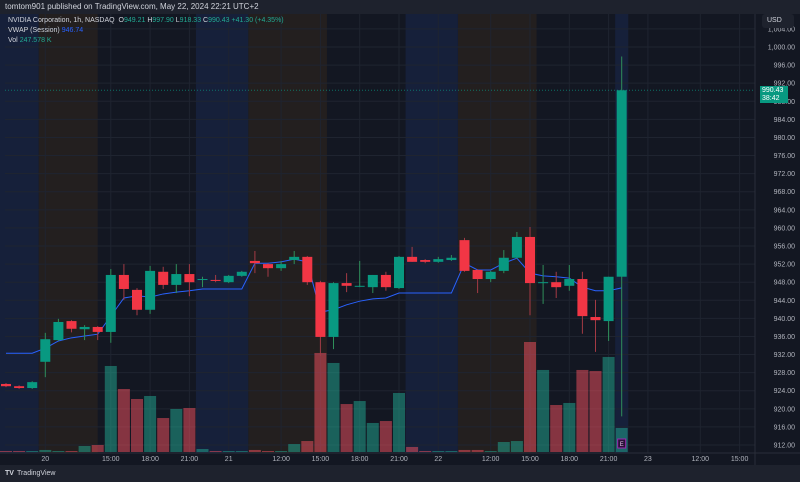  Describe the element at coordinates (36, 473) in the screenshot. I see `tradingview-brand: TradingView` at that location.